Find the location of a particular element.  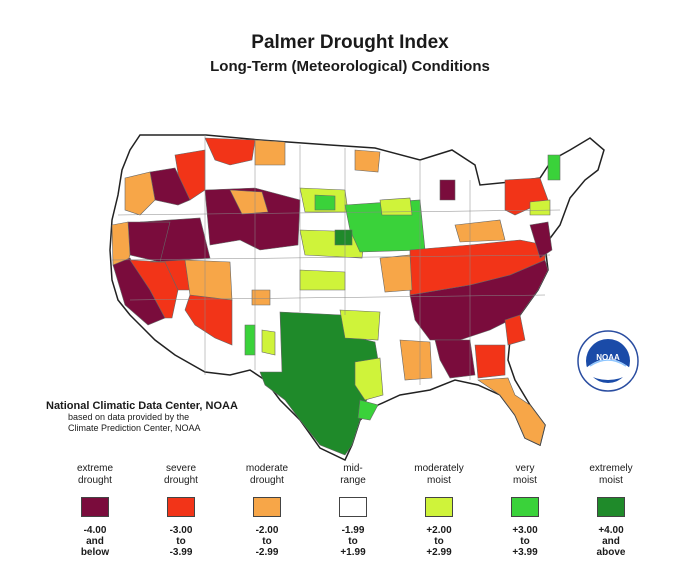

region-louisiana-moist is located at coordinates (369, 379).